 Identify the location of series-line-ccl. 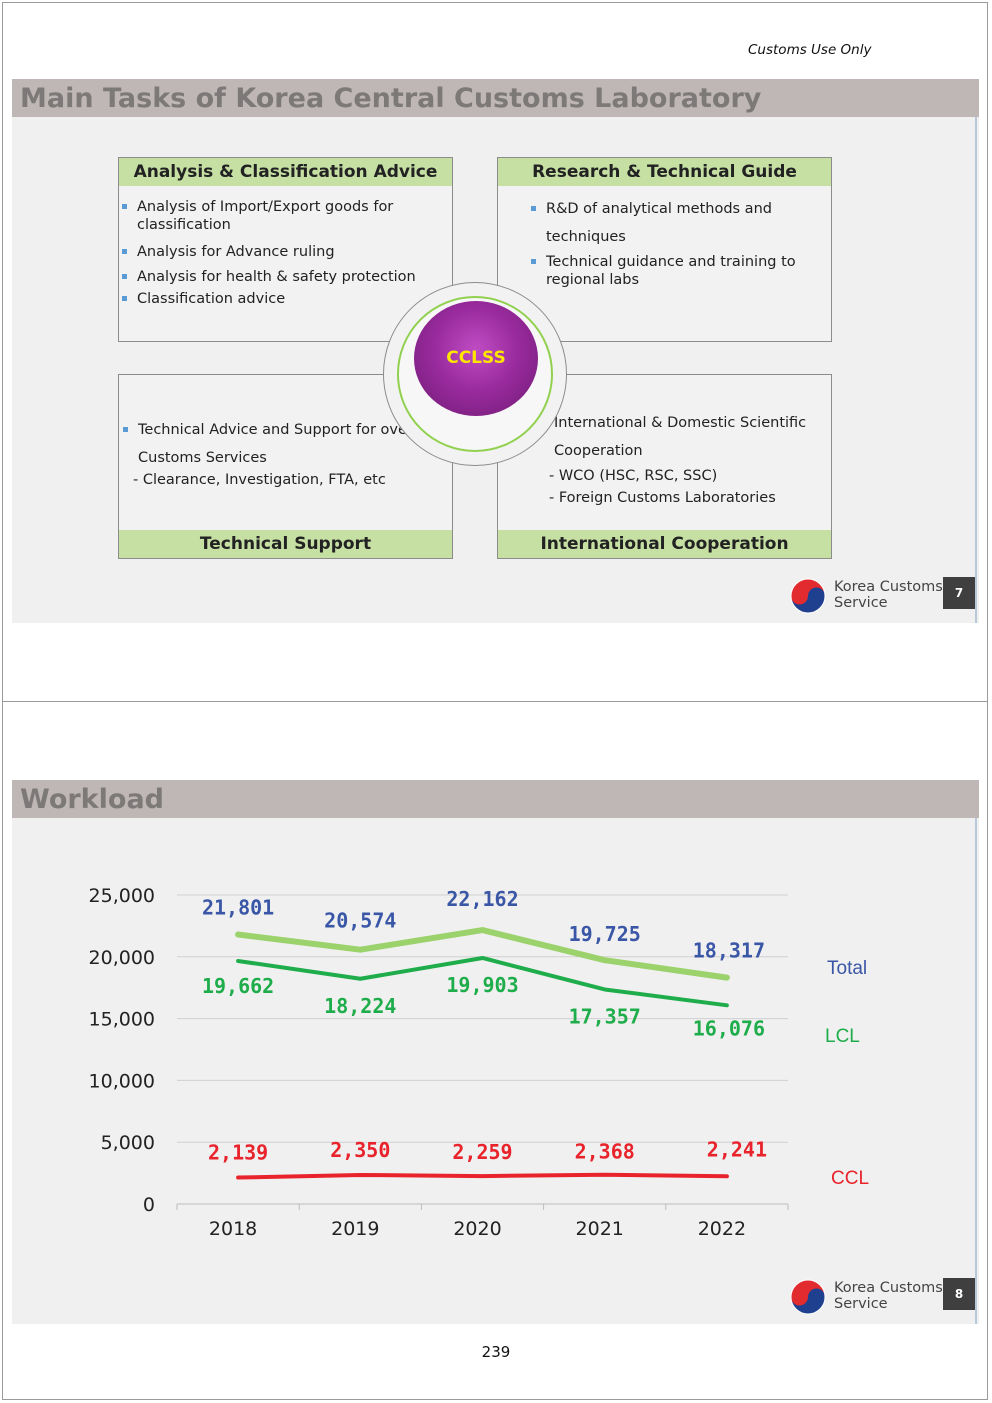
(482, 1176).